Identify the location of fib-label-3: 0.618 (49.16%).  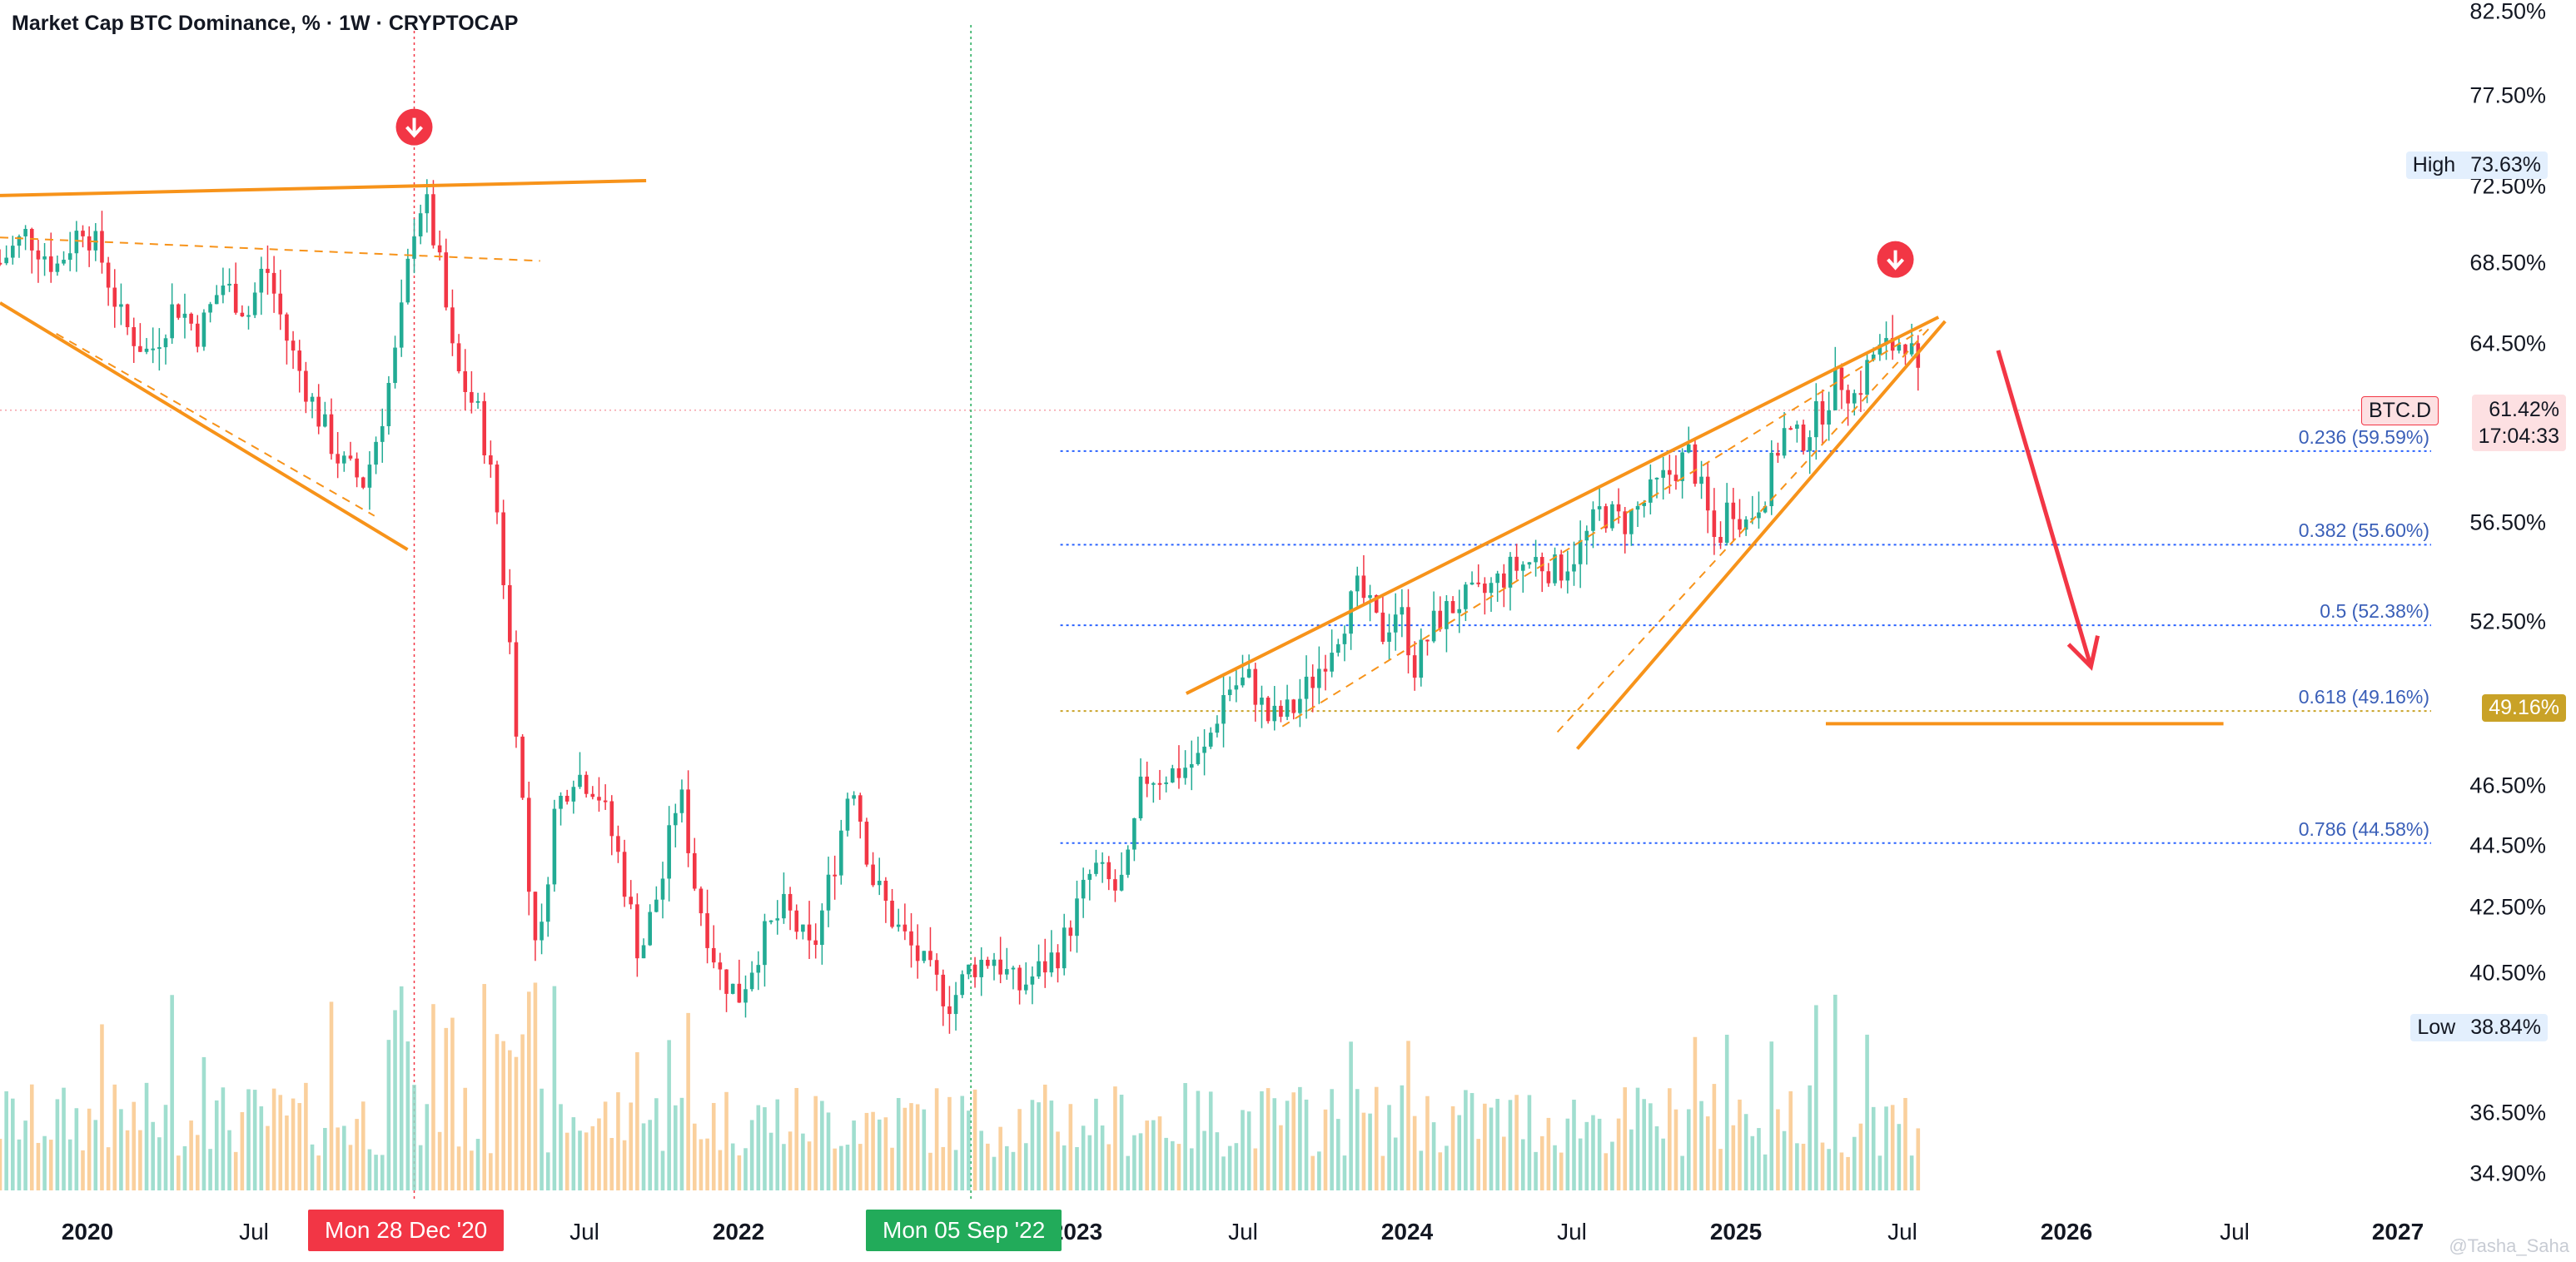
(2363, 697).